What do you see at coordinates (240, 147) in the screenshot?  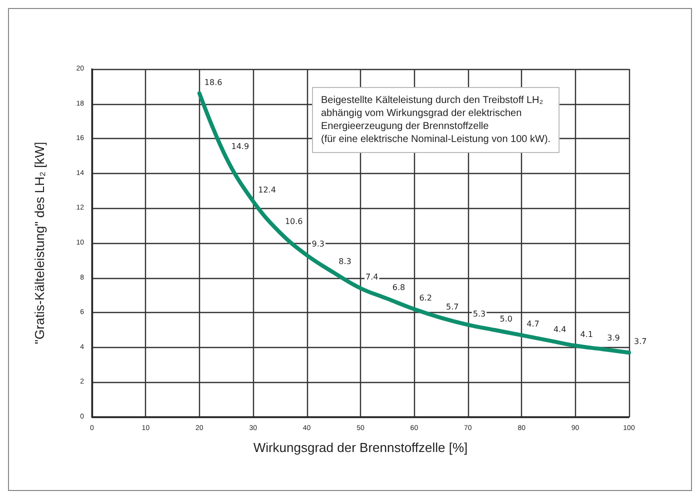 I see `data-label: 14.9` at bounding box center [240, 147].